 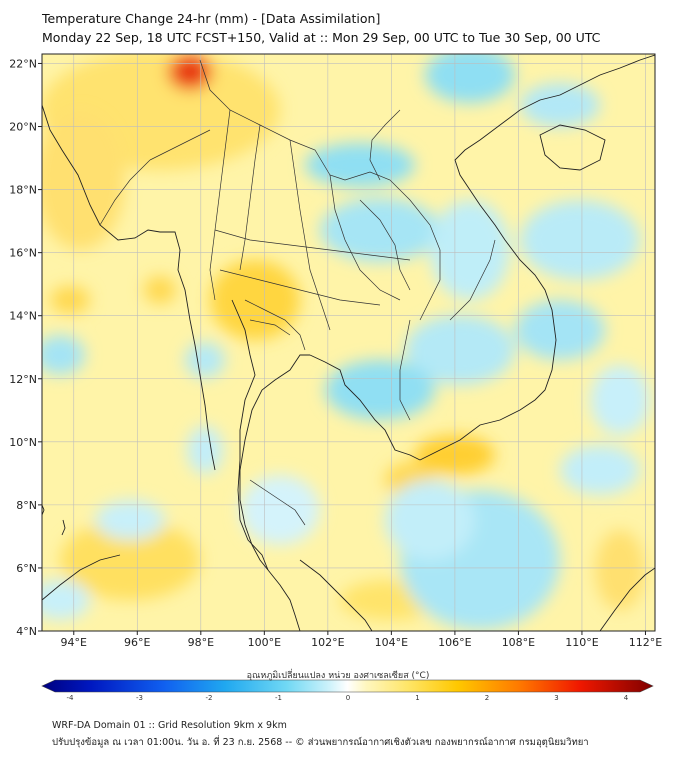 What do you see at coordinates (26, 631) in the screenshot?
I see `lat-tick-label: 4°N` at bounding box center [26, 631].